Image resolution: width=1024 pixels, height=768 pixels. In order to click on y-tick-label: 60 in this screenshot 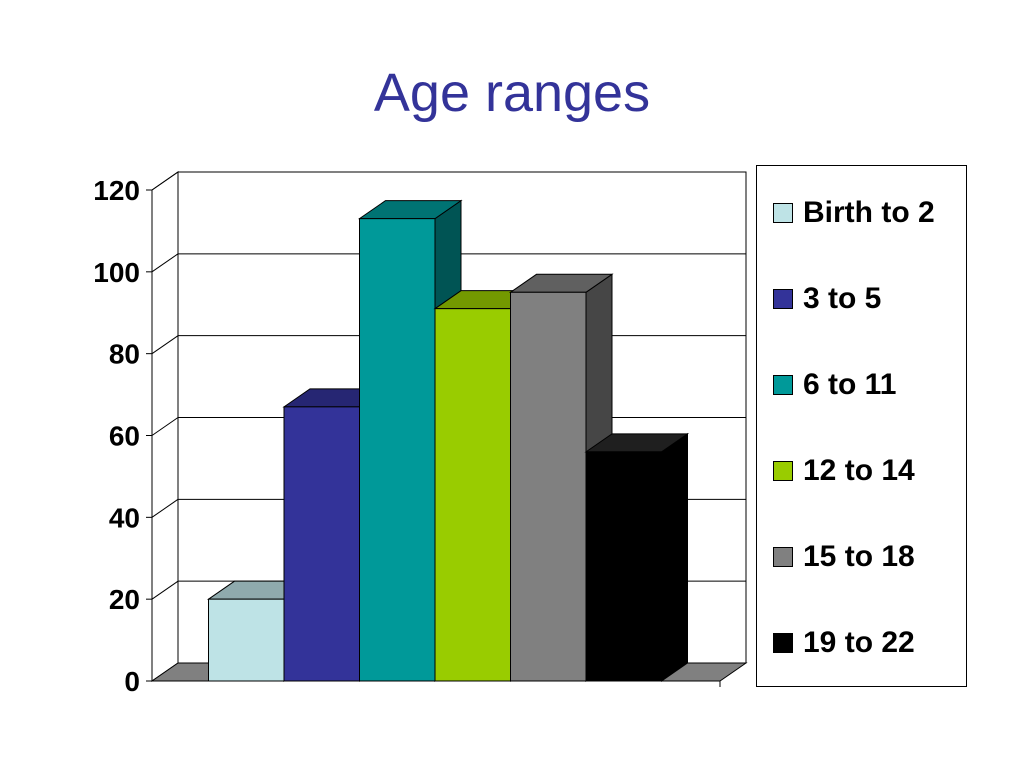, I will do `click(124, 436)`.